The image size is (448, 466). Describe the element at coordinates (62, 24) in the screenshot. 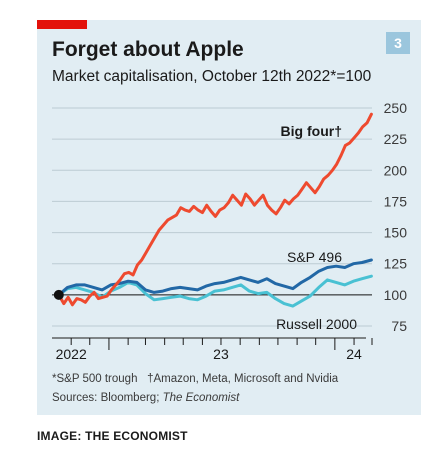

I see `brand-tag` at that location.